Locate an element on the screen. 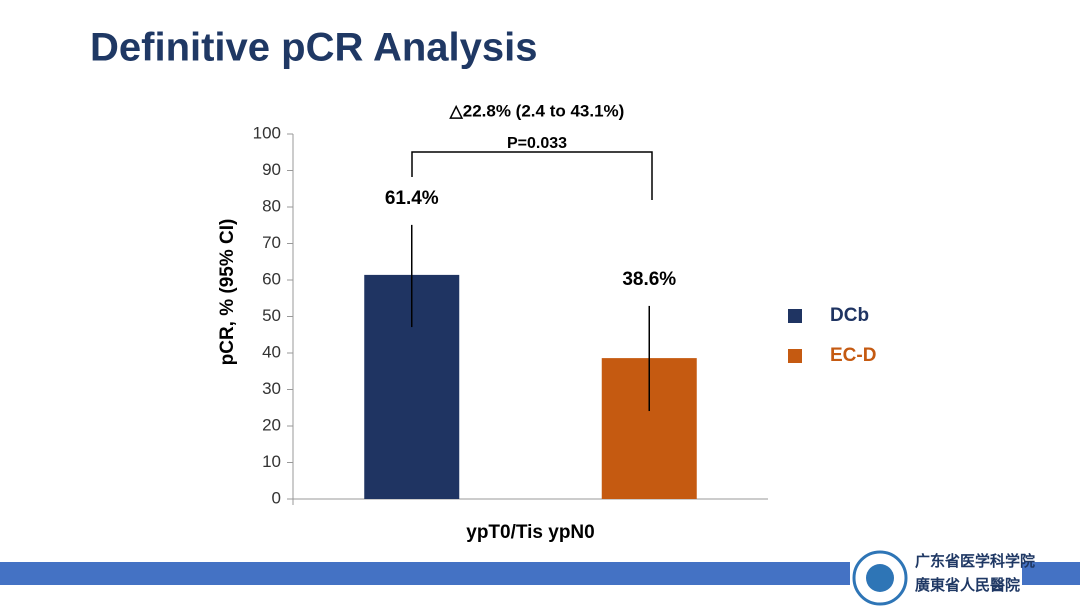  annotation: △22.8% (2.4 to 43.1%) is located at coordinates (537, 110).